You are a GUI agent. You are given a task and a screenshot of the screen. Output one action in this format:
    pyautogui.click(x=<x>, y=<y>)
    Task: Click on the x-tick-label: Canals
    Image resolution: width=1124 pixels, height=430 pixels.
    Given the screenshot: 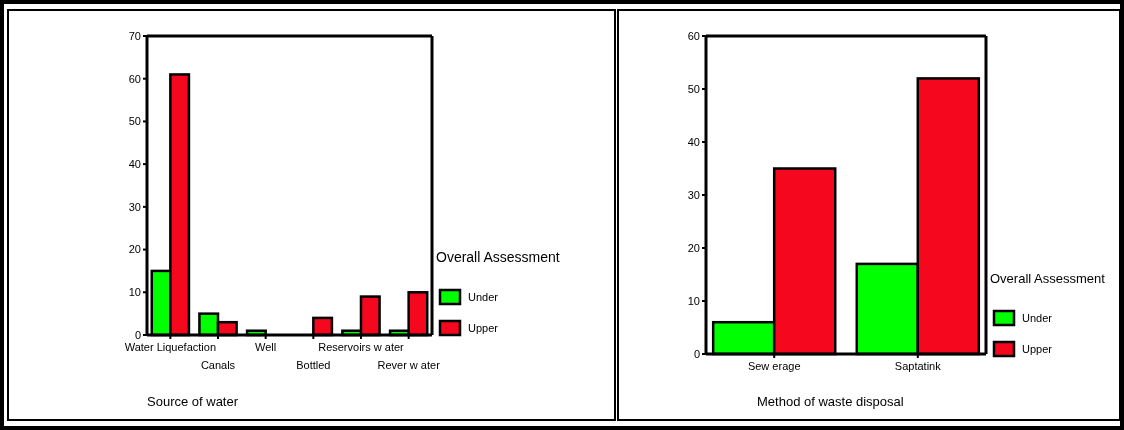 What is the action you would take?
    pyautogui.click(x=218, y=365)
    